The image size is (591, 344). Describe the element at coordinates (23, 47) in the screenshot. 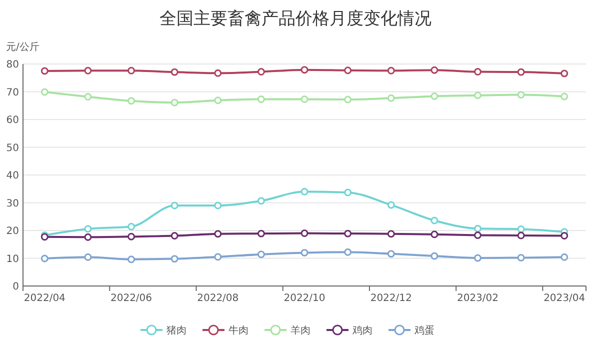

I see `y-axis-title: 元/公斤` at that location.